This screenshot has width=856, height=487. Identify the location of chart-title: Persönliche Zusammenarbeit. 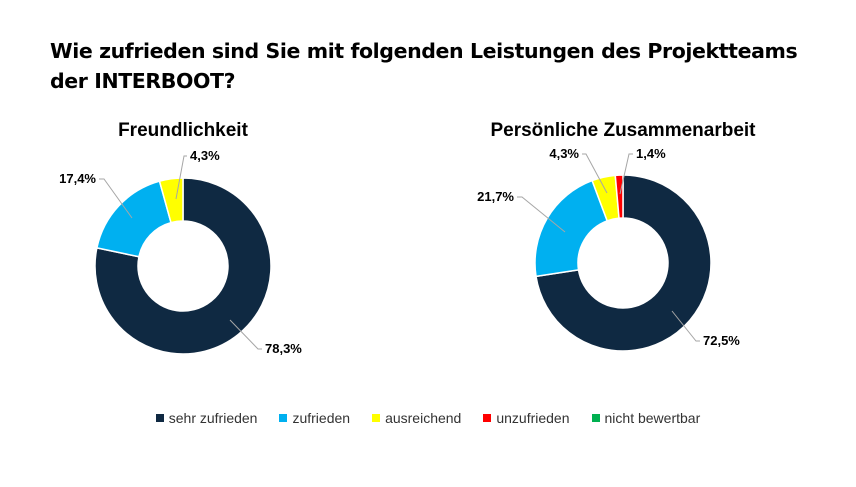
(623, 130).